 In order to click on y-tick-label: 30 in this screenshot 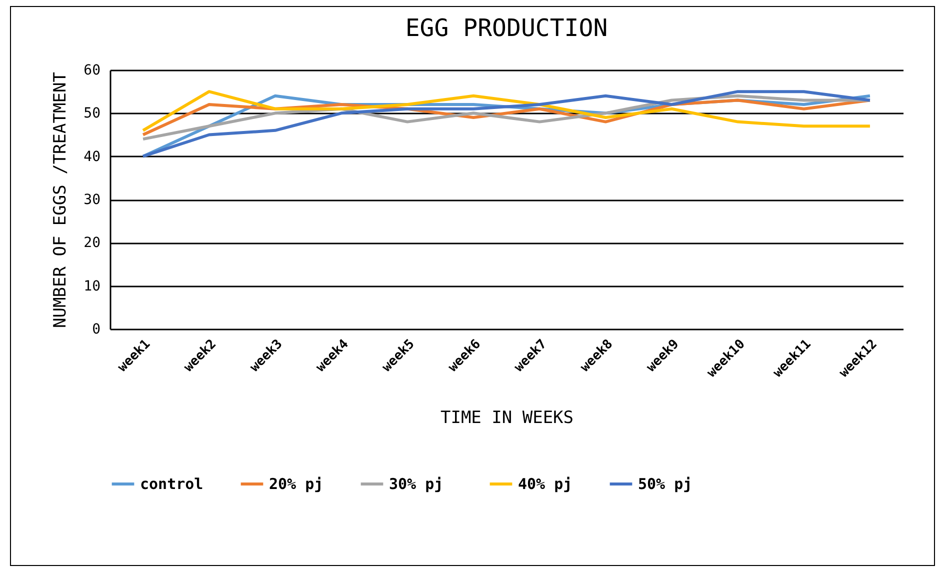, I will do `click(92, 200)`.